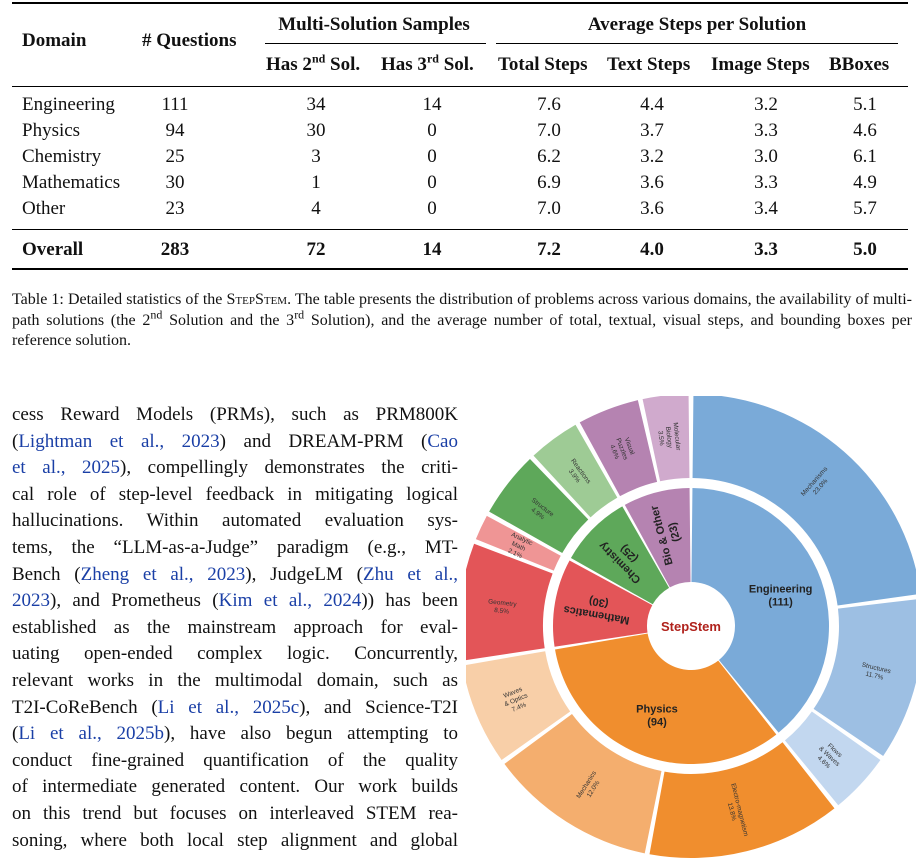 This screenshot has width=922, height=861. I want to click on outer-label-line: 13.8%, so click(731, 812).